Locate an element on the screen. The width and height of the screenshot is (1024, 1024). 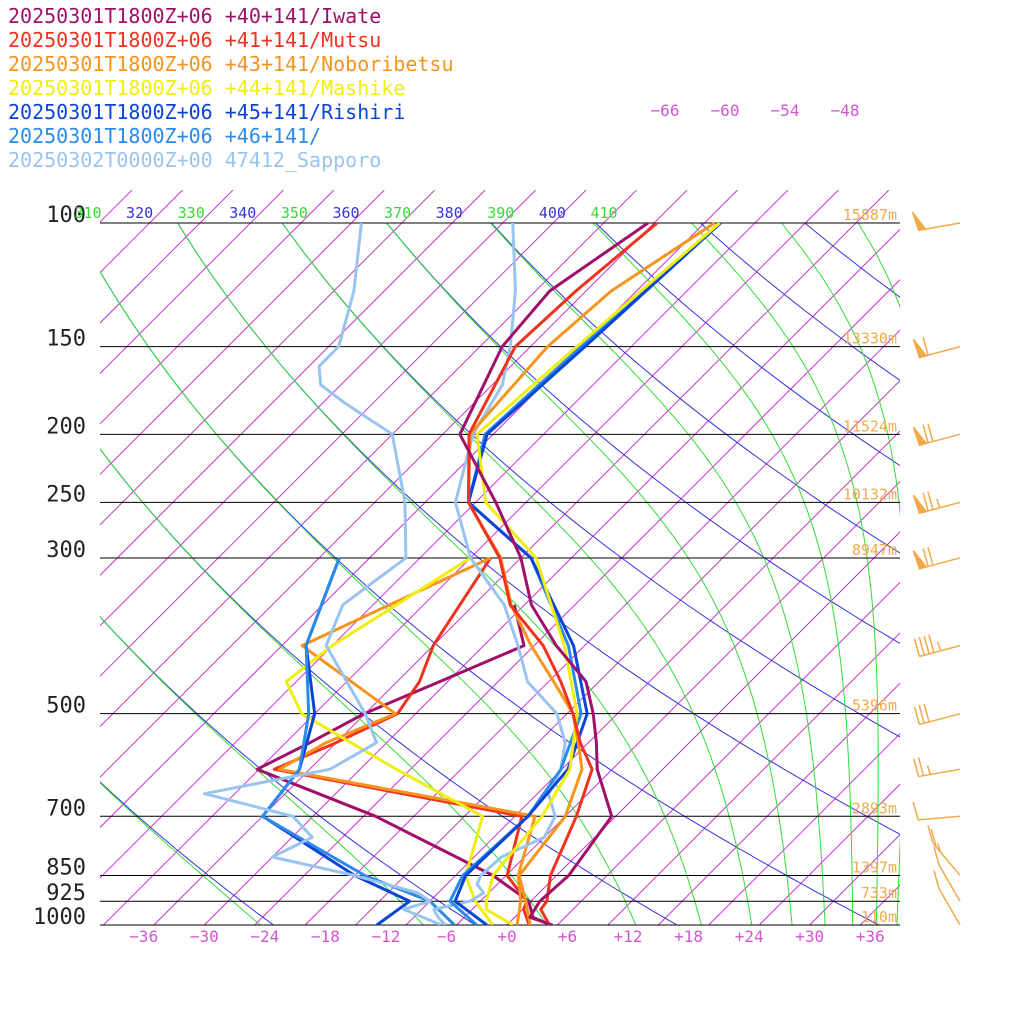
theta-label: 380 is located at coordinates (449, 213).